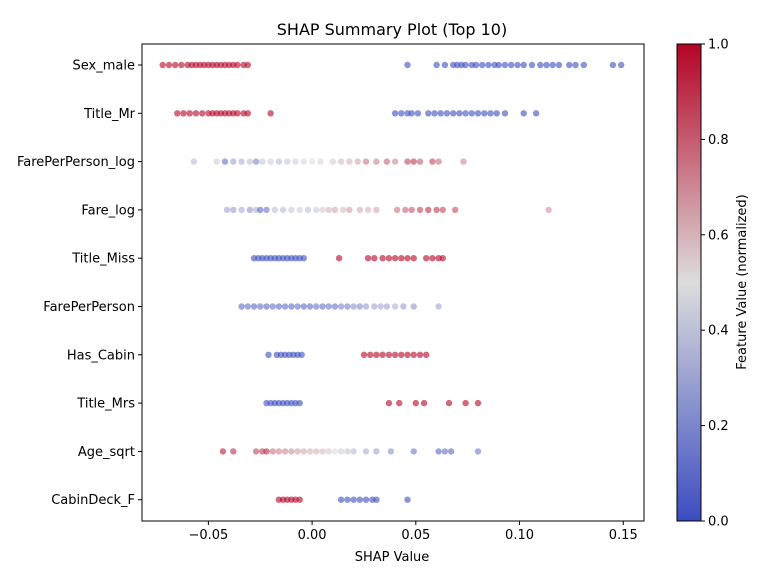  Describe the element at coordinates (108, 210) in the screenshot. I see `y-tick-label: Fare_log` at that location.